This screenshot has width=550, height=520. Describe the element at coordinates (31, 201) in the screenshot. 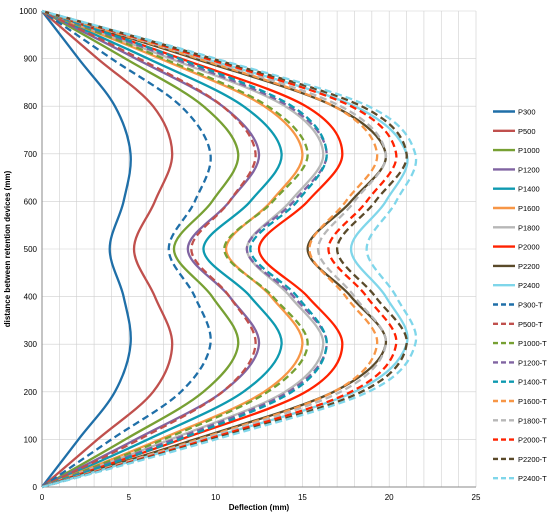

I see `y-tick-label: 600` at that location.